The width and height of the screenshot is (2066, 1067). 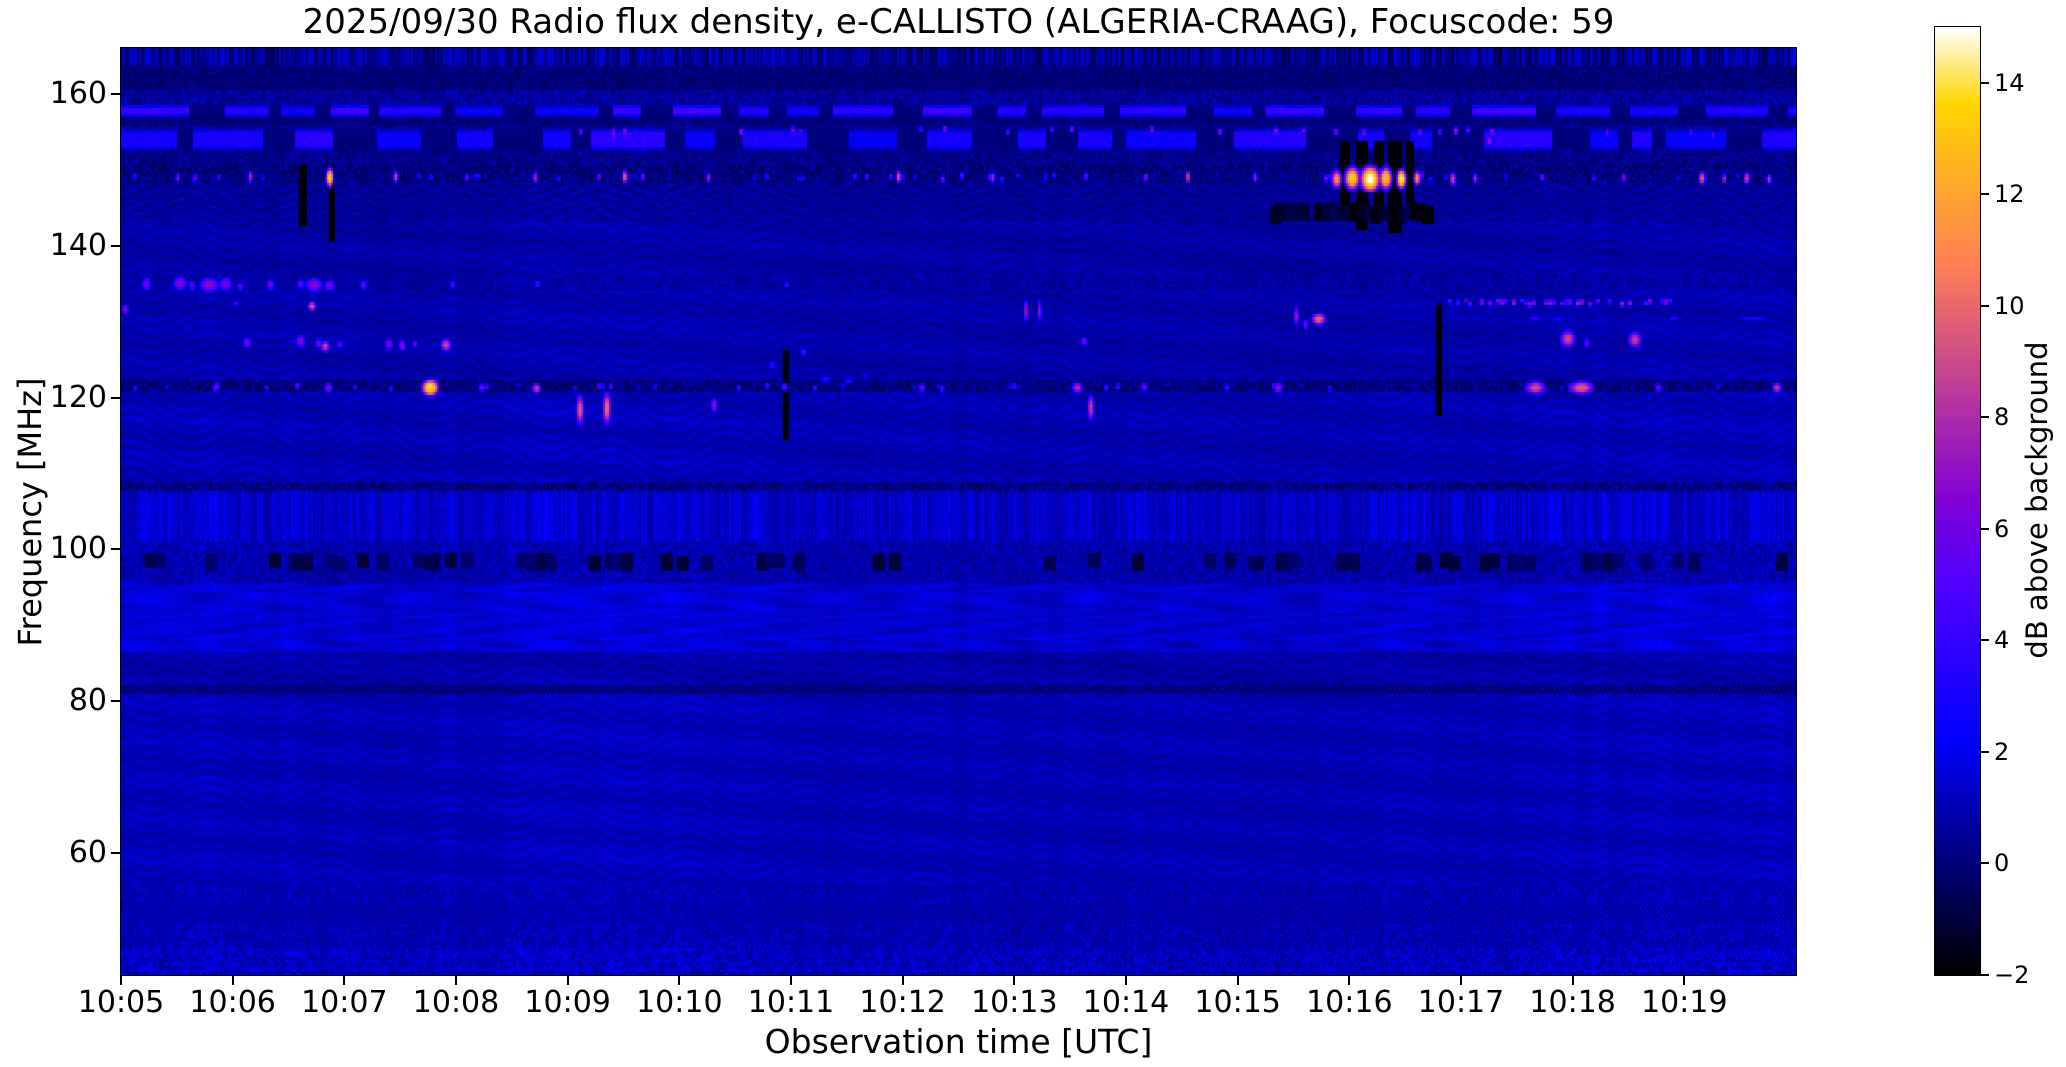 I want to click on x-tick-label: 10:09, so click(x=567, y=1002).